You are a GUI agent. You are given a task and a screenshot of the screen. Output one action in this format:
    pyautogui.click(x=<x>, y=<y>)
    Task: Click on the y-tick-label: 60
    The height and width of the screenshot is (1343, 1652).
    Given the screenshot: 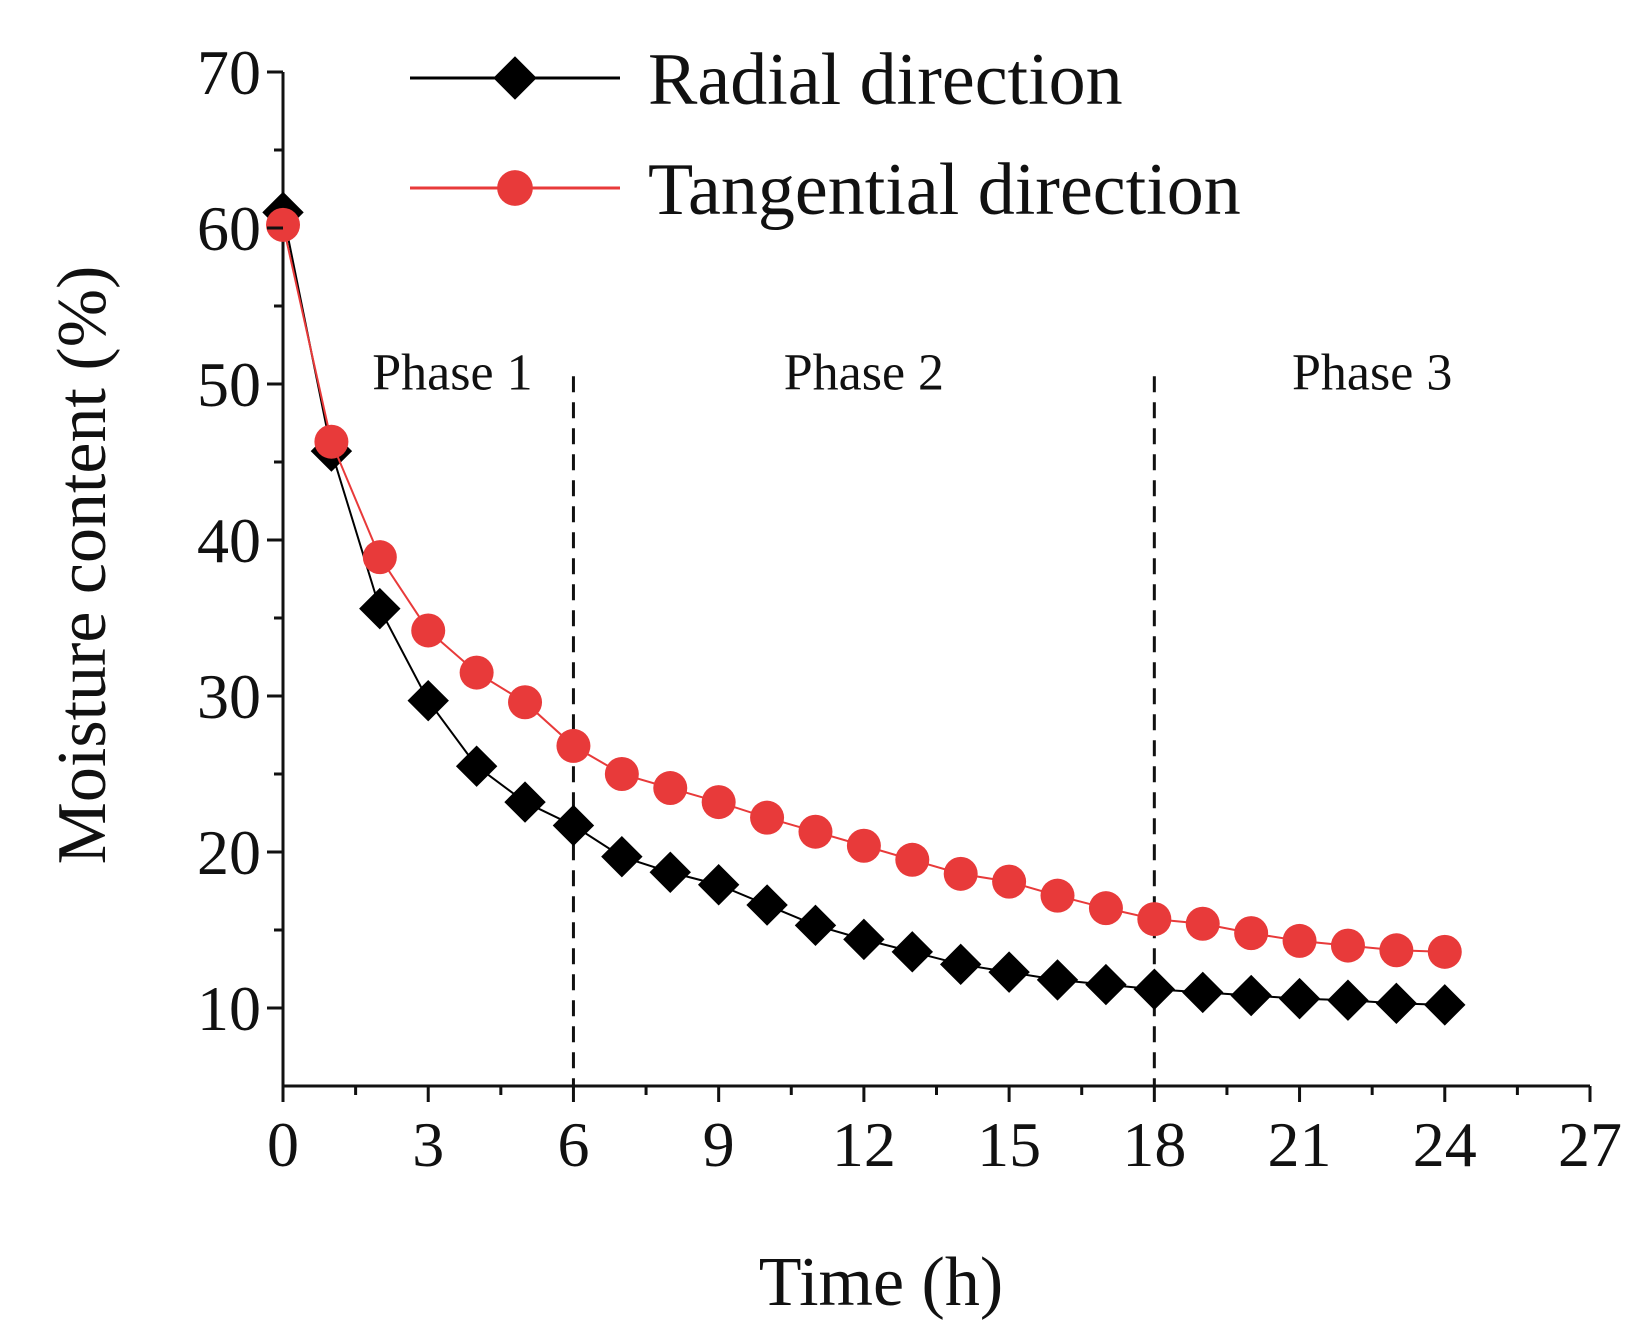 What is the action you would take?
    pyautogui.click(x=229, y=228)
    